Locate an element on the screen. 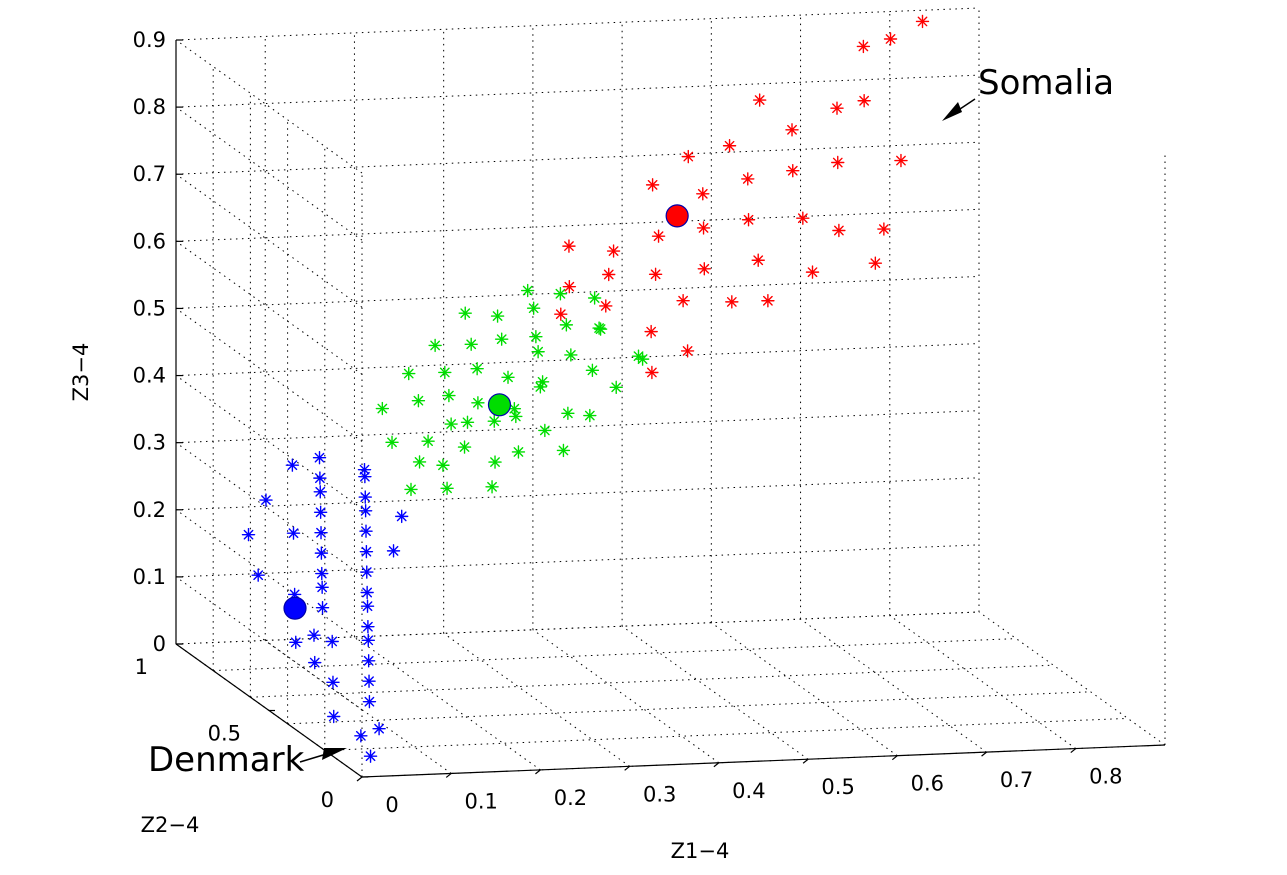 The width and height of the screenshot is (1287, 875). annotation-somalia: Somalia is located at coordinates (1046, 83).